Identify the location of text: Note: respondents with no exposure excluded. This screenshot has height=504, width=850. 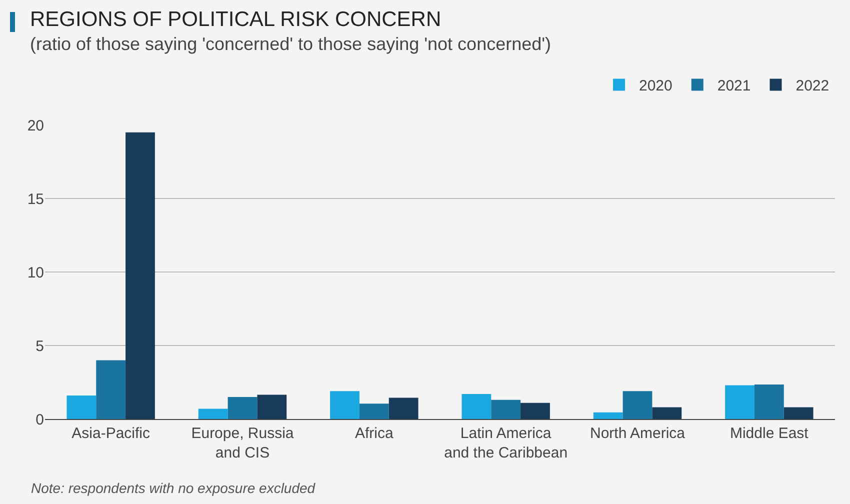
(173, 488).